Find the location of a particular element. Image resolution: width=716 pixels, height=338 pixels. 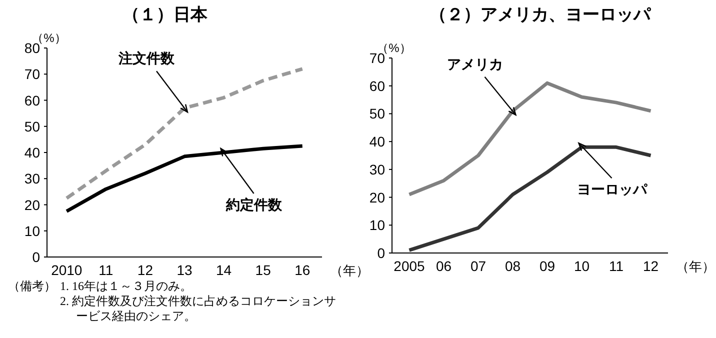

x-tick-label: 2010 is located at coordinates (66, 270).